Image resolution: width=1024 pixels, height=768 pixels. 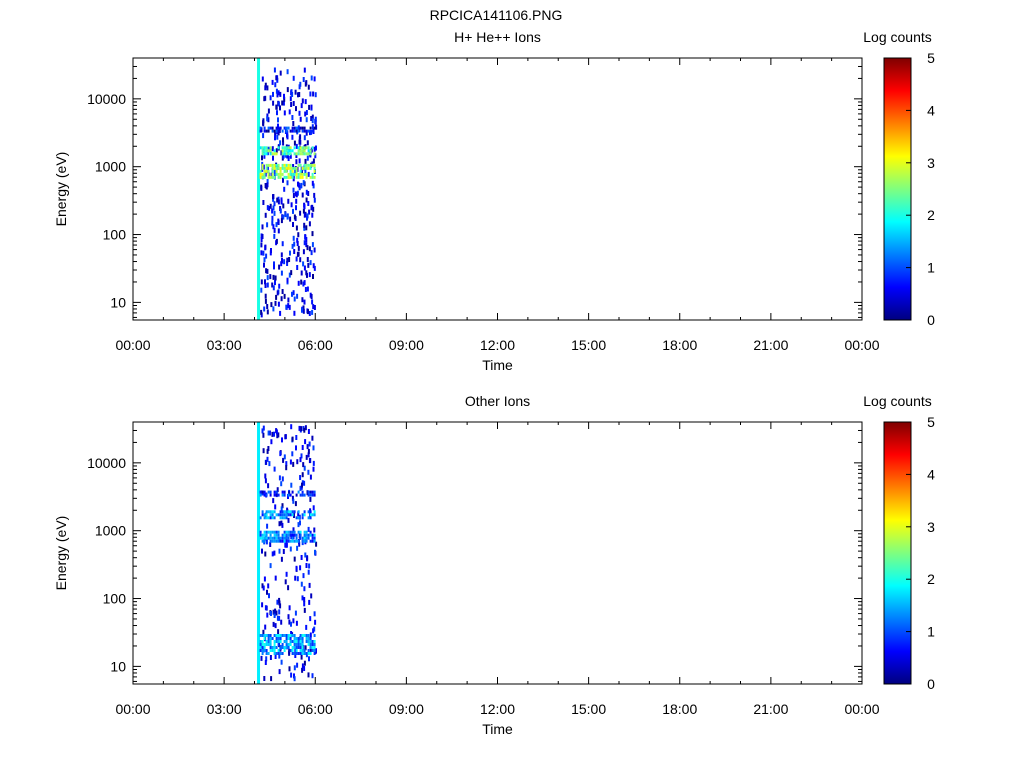 I want to click on x-tick-label: 06:00, so click(x=315, y=345).